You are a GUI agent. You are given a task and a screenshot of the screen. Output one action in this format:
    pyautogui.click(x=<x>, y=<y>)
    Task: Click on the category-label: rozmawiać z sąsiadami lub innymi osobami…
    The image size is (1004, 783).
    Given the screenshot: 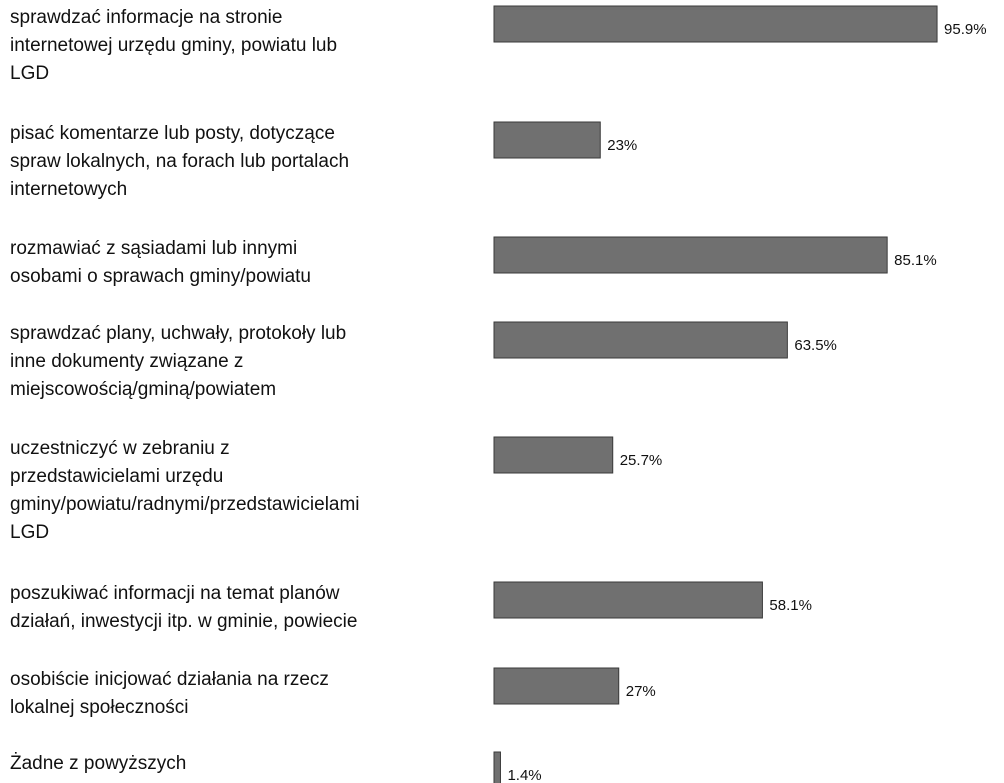 What is the action you would take?
    pyautogui.click(x=160, y=262)
    